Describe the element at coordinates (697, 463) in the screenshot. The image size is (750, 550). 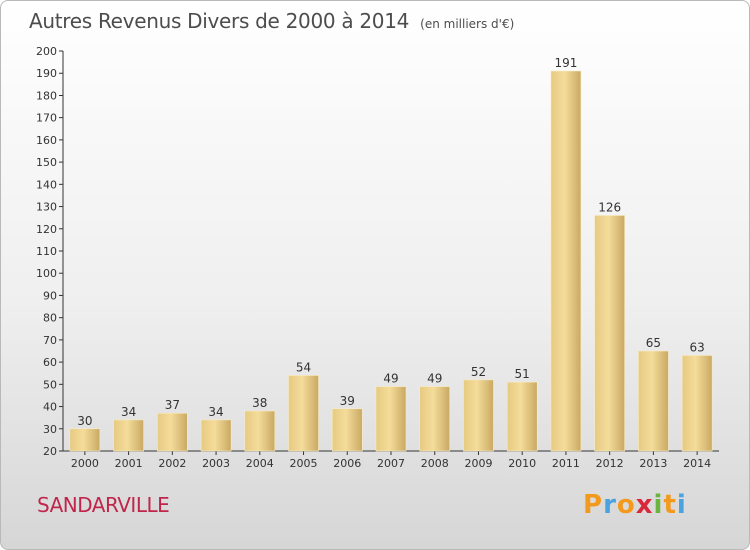
I see `x-tick-label: 2014` at that location.